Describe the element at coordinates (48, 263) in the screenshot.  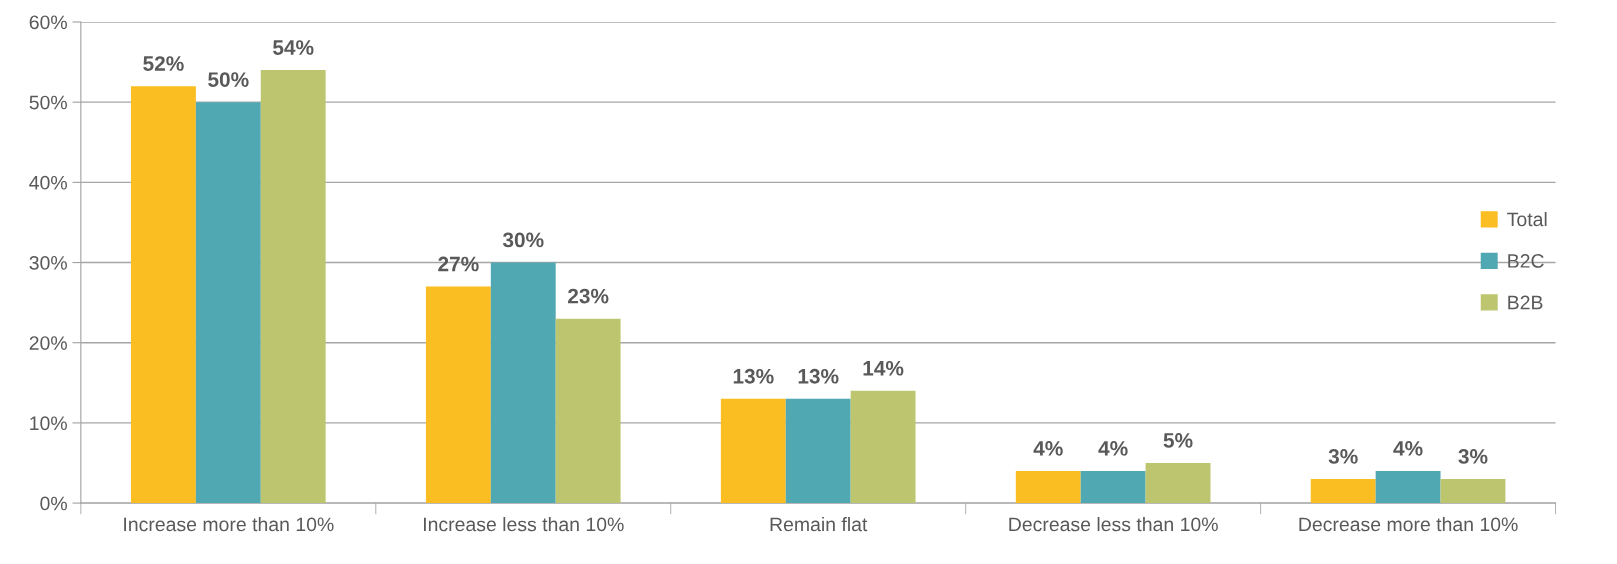
I see `y-tick-label: 30%` at that location.